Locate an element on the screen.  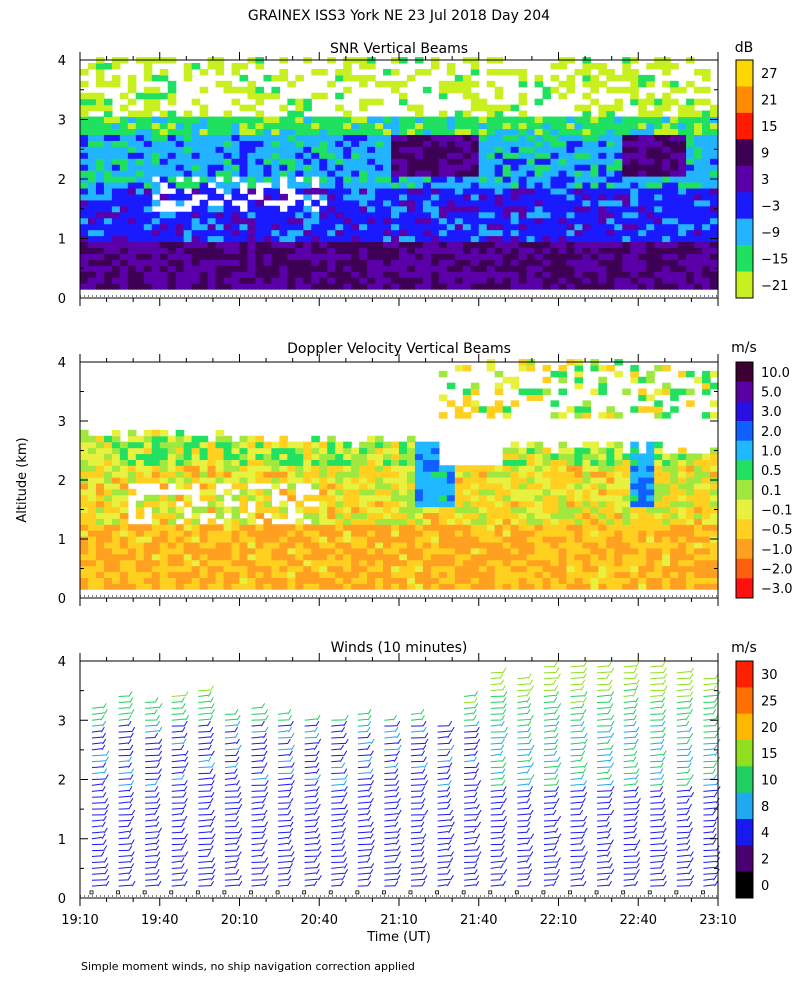
colorbar-swatch is located at coordinates (744, 206).